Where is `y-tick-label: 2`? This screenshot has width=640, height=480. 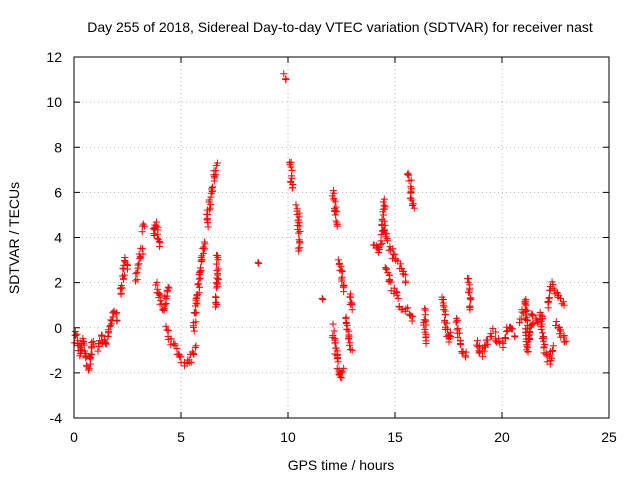
y-tick-label: 2 is located at coordinates (58, 283).